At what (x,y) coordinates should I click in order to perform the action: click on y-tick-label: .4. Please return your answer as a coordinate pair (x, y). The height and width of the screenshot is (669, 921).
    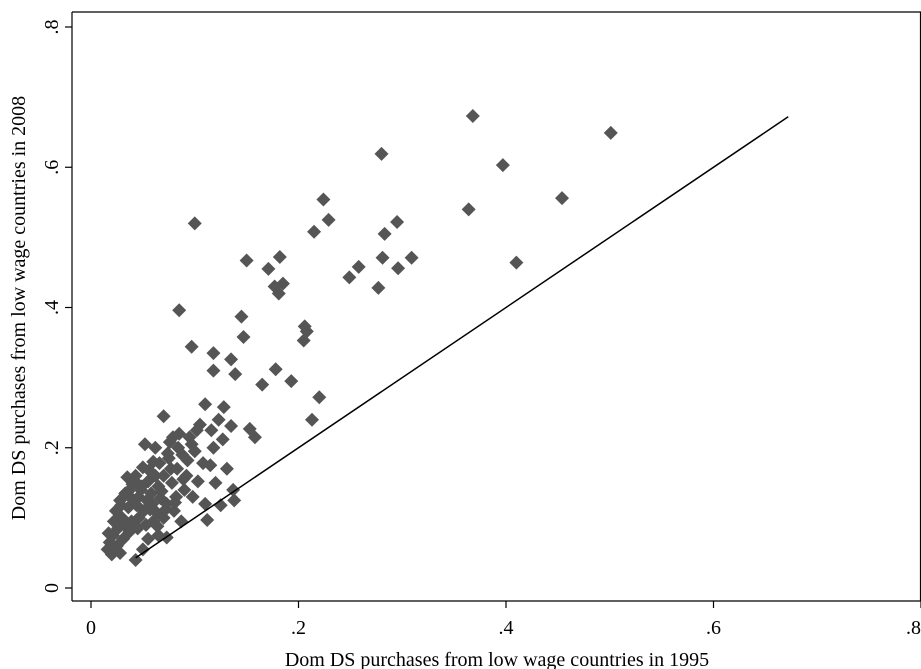
    Looking at the image, I should click on (52, 307).